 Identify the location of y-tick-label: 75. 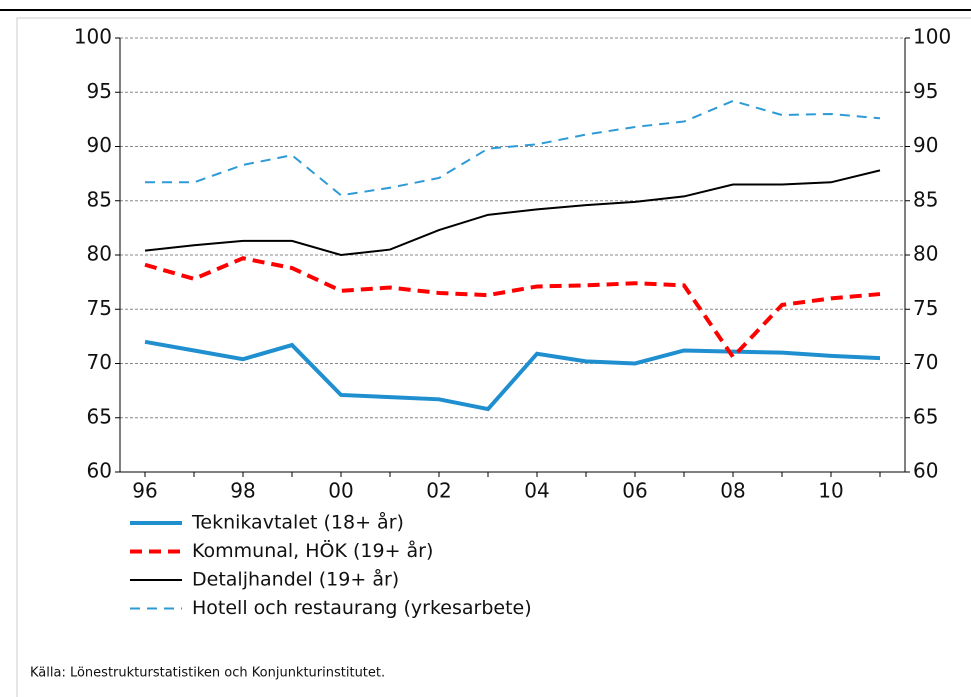
(99, 308).